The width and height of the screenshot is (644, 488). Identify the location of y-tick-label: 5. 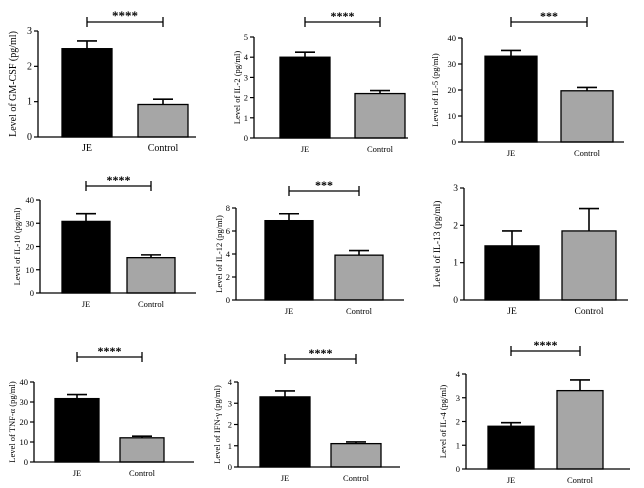
(246, 37).